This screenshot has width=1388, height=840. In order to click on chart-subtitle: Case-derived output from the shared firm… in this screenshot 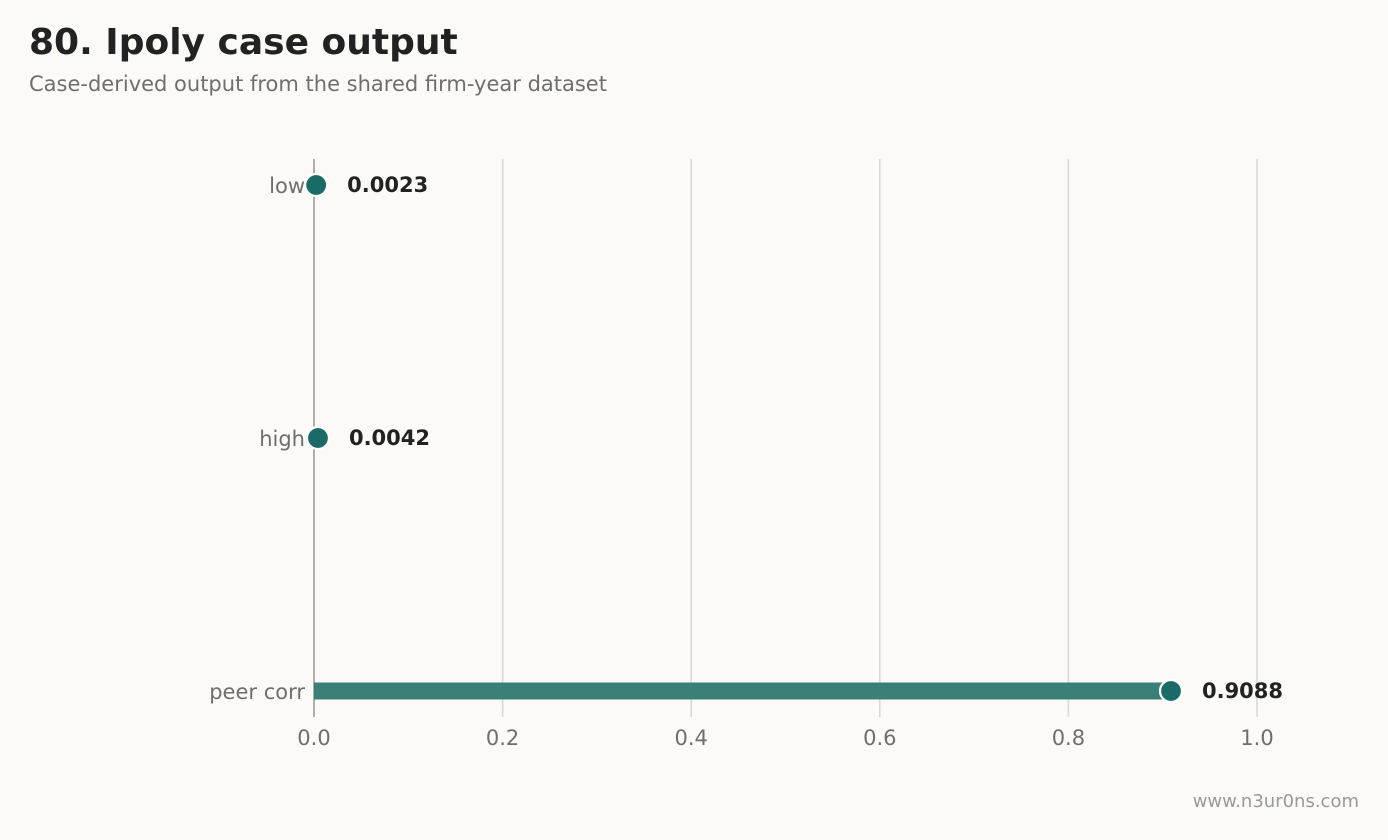, I will do `click(318, 84)`.